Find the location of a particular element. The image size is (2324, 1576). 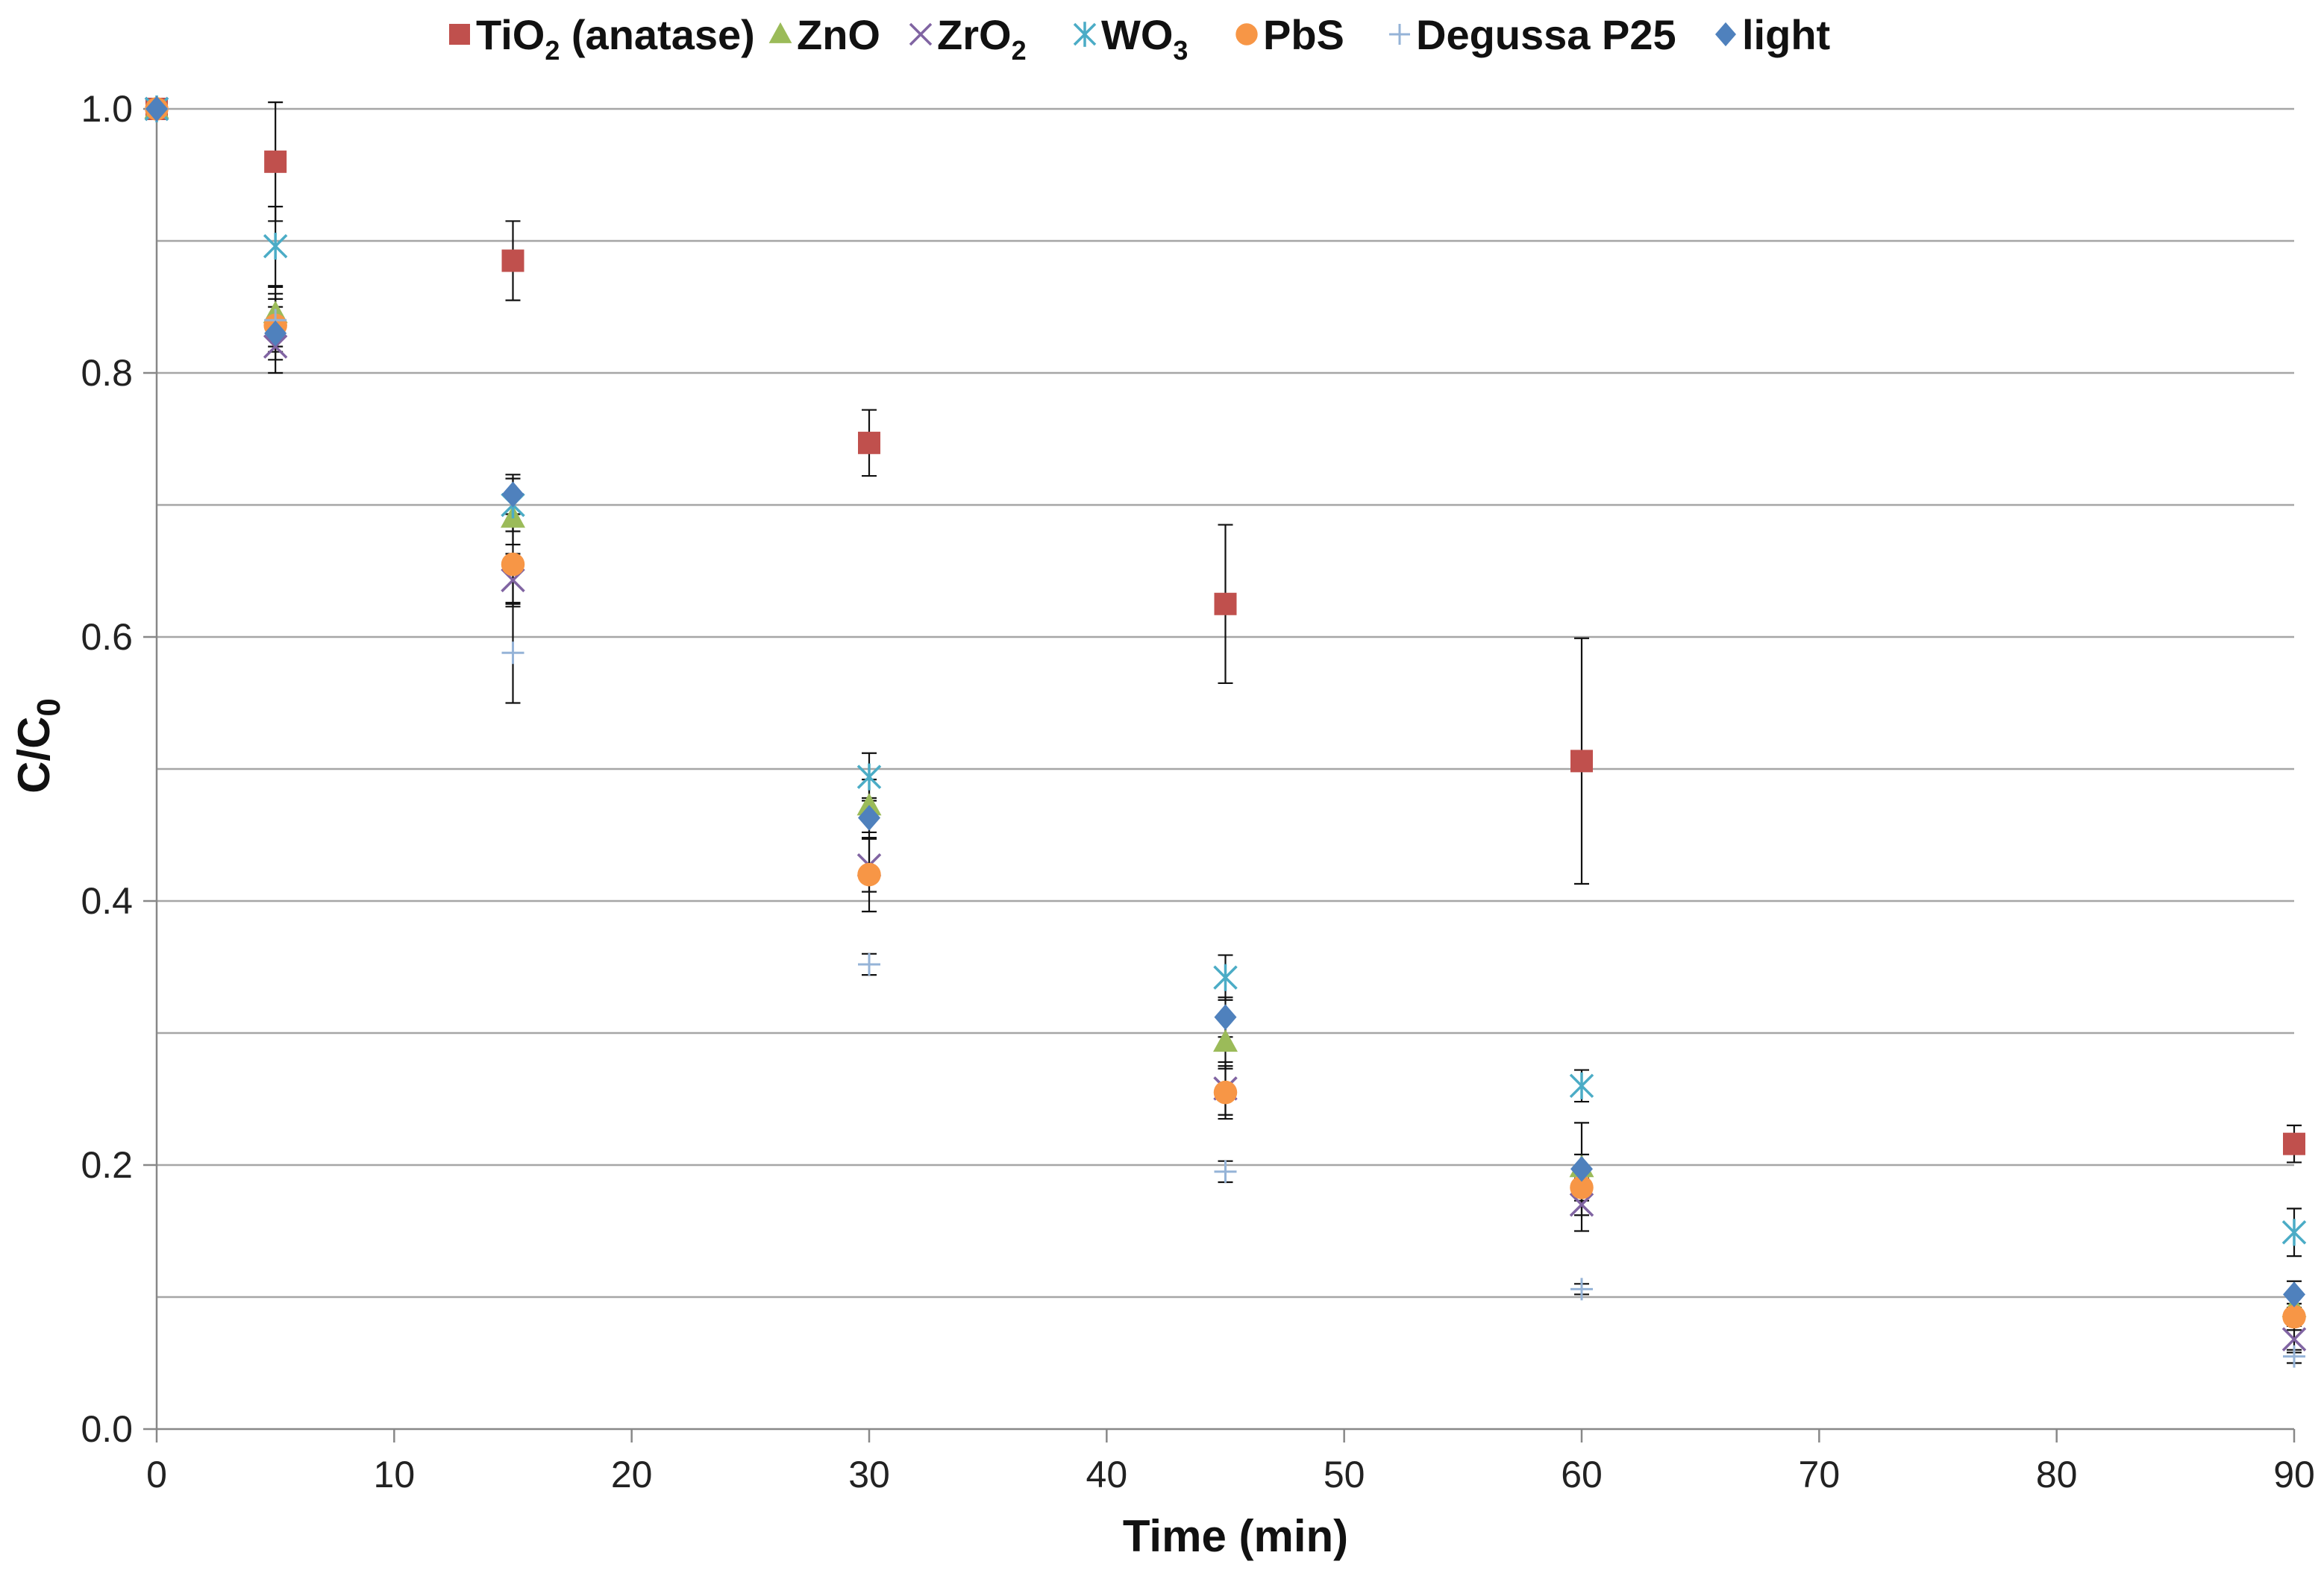

legend-label: Degussa P25 is located at coordinates (1546, 34).